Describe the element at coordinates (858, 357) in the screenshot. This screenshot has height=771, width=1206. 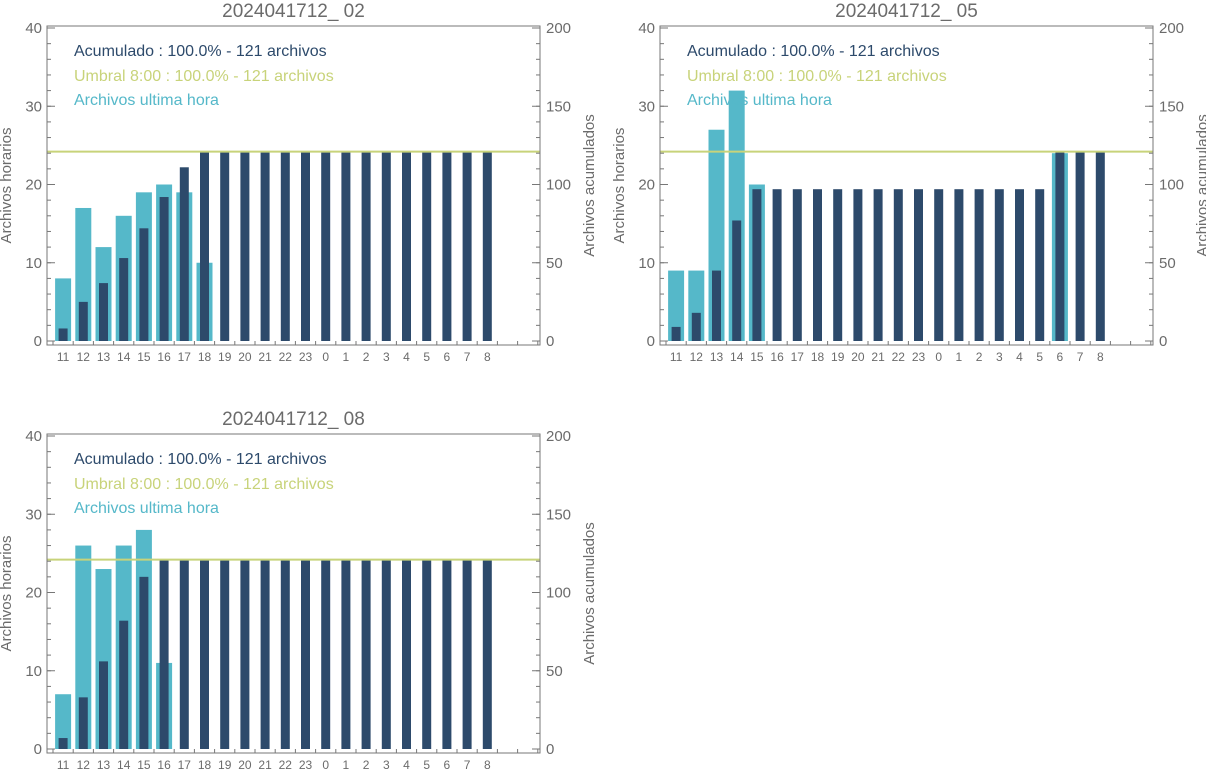
I see `x-tick-label: 20` at that location.